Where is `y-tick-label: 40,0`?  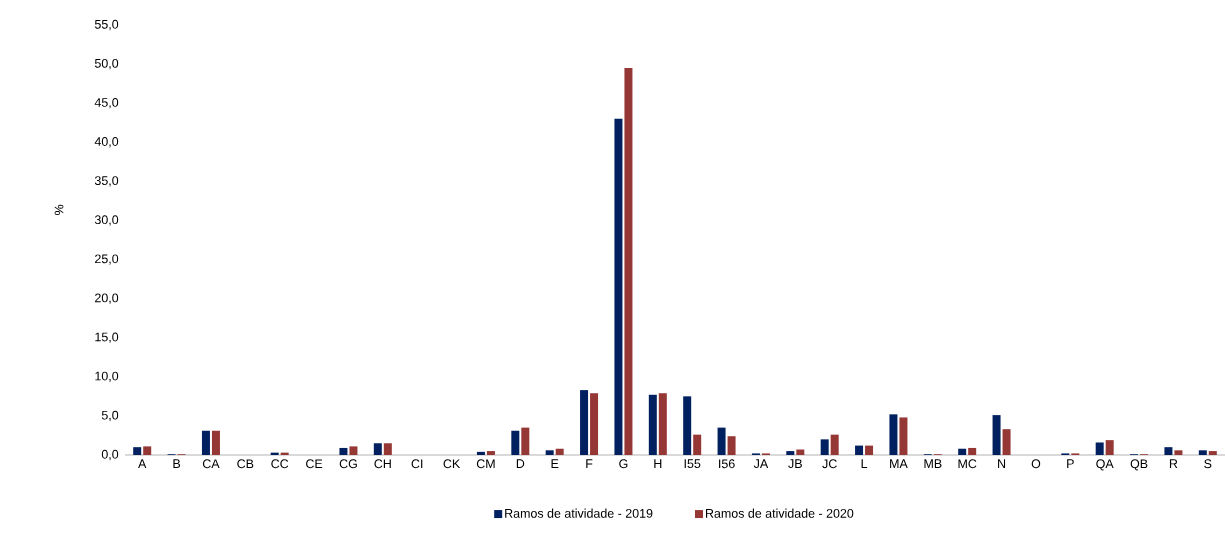 y-tick-label: 40,0 is located at coordinates (106, 142).